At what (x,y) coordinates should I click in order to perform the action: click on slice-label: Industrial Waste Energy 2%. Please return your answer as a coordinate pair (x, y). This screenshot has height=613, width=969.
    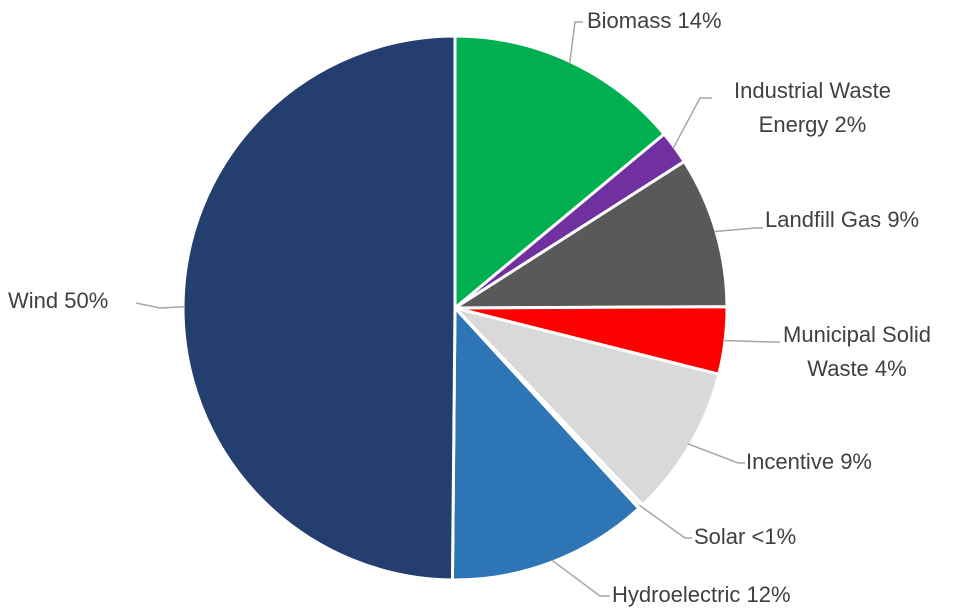
    Looking at the image, I should click on (812, 108).